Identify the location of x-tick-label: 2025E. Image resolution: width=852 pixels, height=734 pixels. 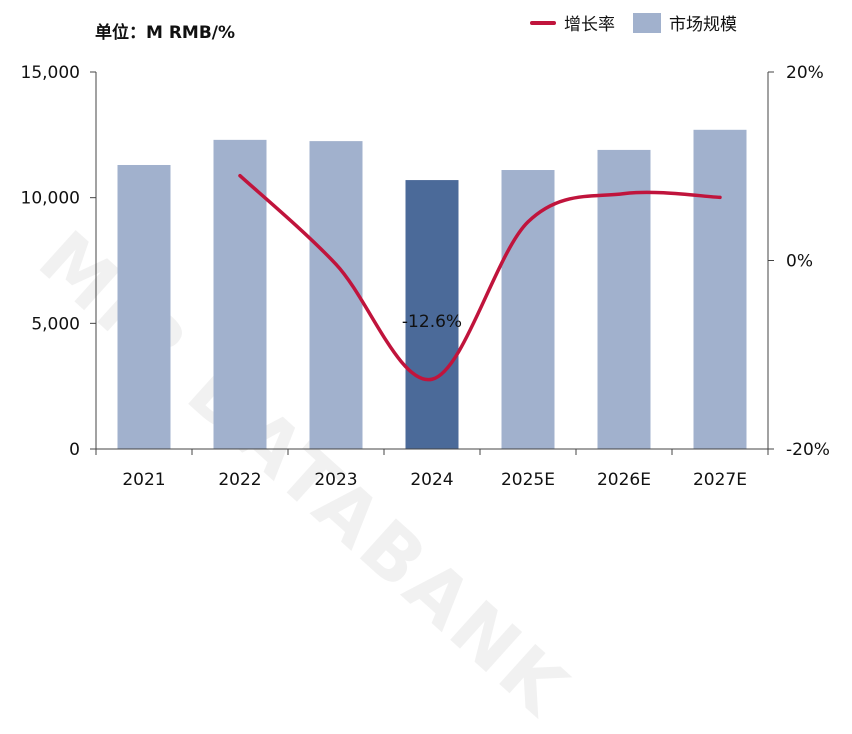
(528, 480).